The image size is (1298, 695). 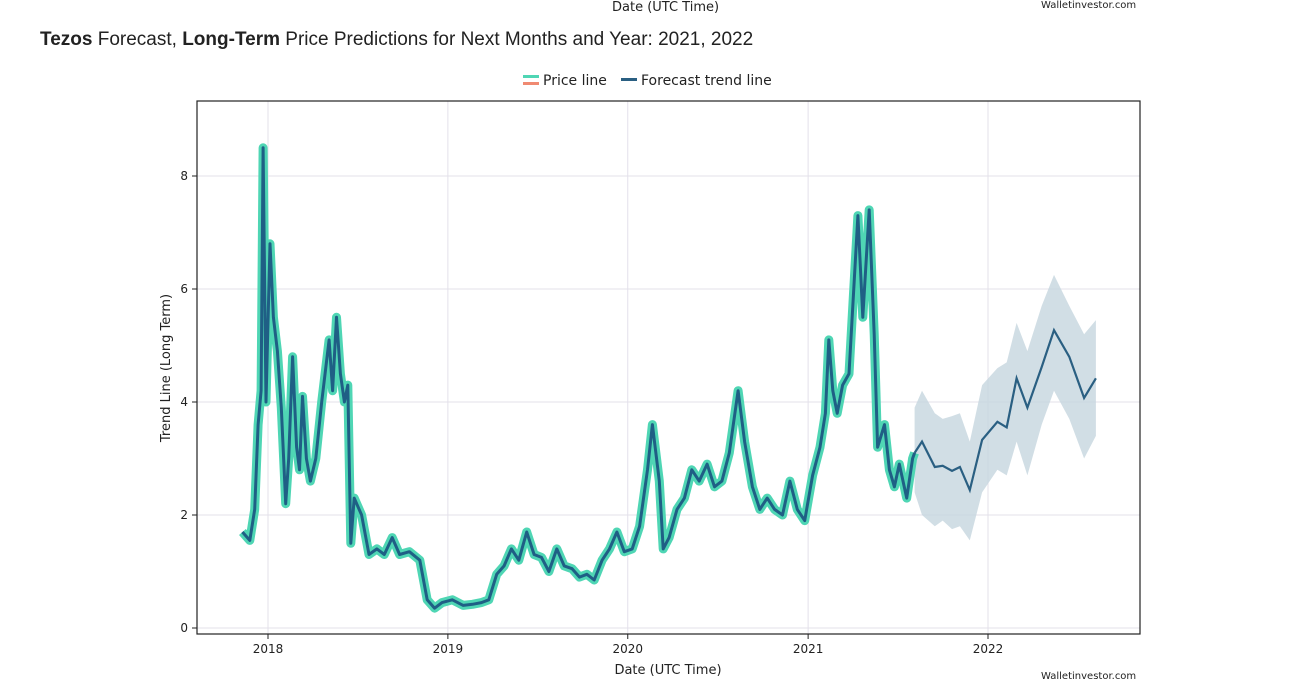 I want to click on legend-price-swatch, so click(x=531, y=76).